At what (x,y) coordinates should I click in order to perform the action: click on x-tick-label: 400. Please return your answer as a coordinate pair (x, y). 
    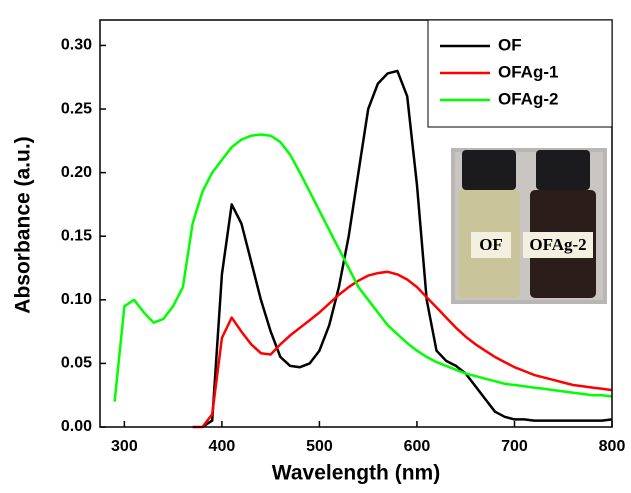
    Looking at the image, I should click on (222, 446).